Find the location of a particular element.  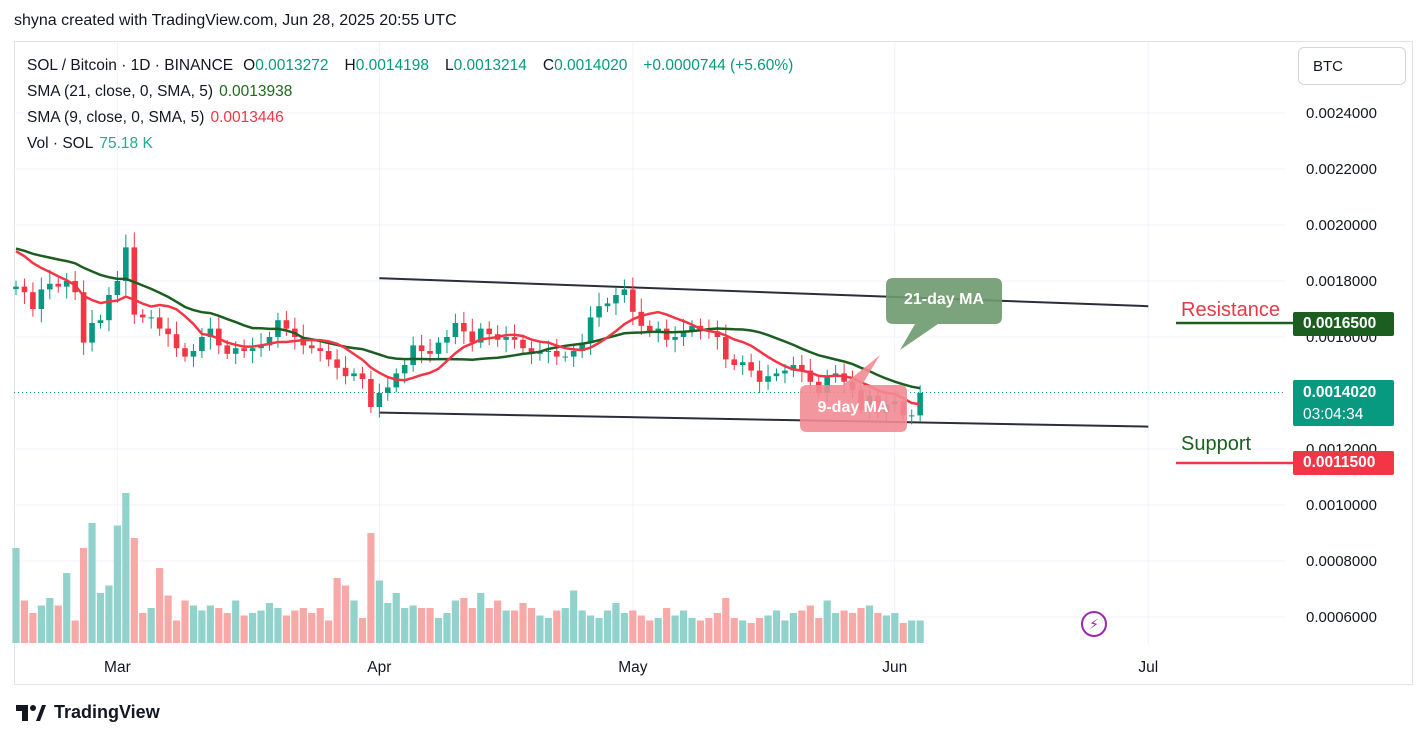

symbol-label: SOL / Bitcoin · 1D · BINANCE is located at coordinates (130, 65).